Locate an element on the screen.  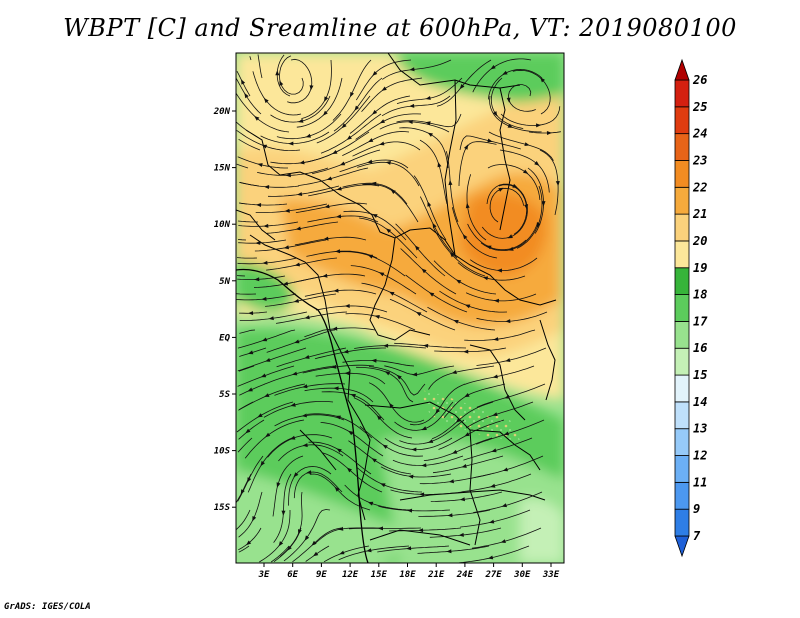
colorbar: 7 9 11 12 13 14 15 16 17 18 19 20 21 22 23 24 25 26 is located at coordinates (691, 308).